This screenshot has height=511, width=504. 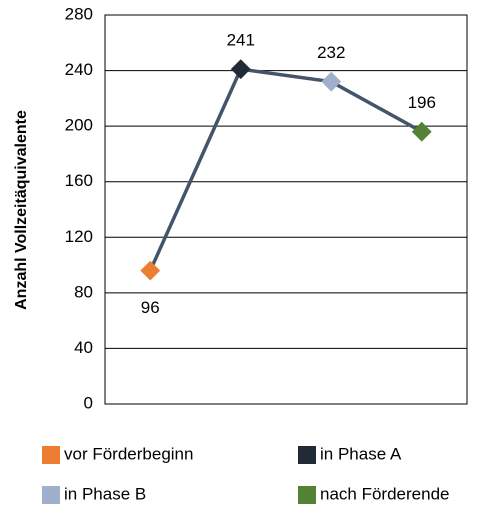 I want to click on y-tick-label: 0, so click(x=88, y=402).